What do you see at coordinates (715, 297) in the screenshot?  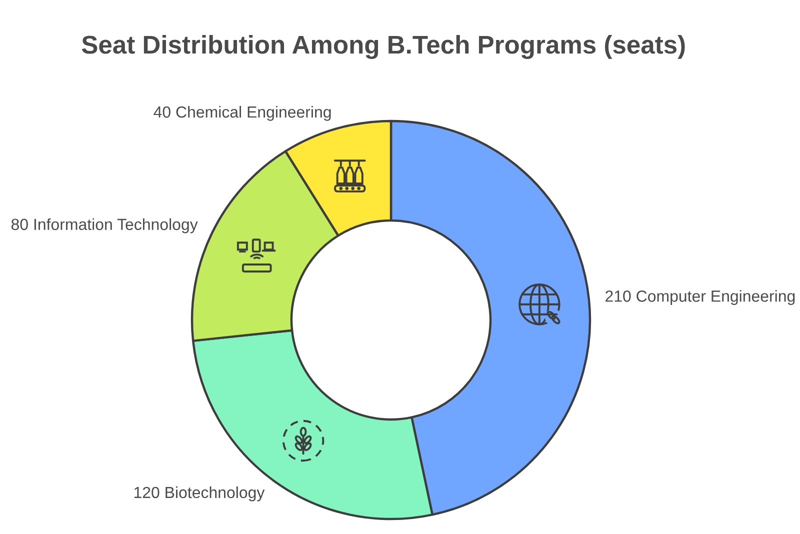 I see `slice-label: Computer Engineering` at bounding box center [715, 297].